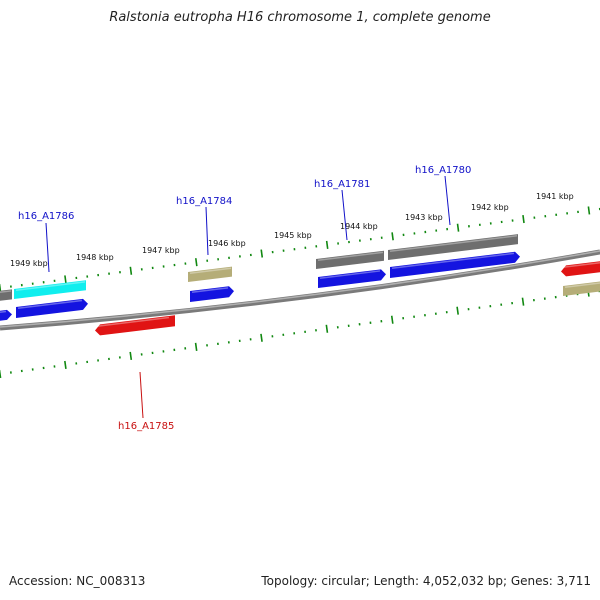 The image size is (600, 600). I want to click on scale-label-1948: 1948 kbp, so click(95, 257).